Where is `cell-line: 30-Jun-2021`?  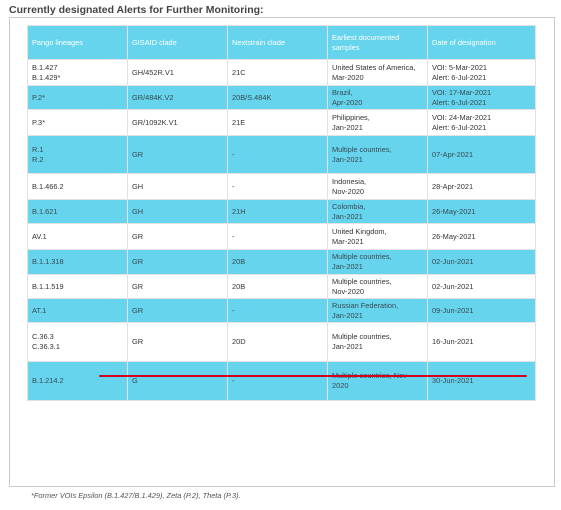 cell-line: 30-Jun-2021 is located at coordinates (453, 380).